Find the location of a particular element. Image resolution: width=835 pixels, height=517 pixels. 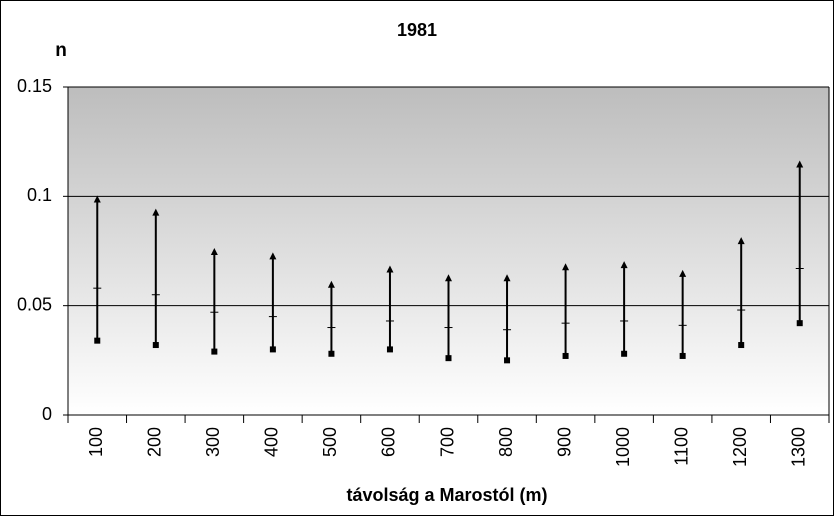

x-tick-label: 500 is located at coordinates (330, 442).